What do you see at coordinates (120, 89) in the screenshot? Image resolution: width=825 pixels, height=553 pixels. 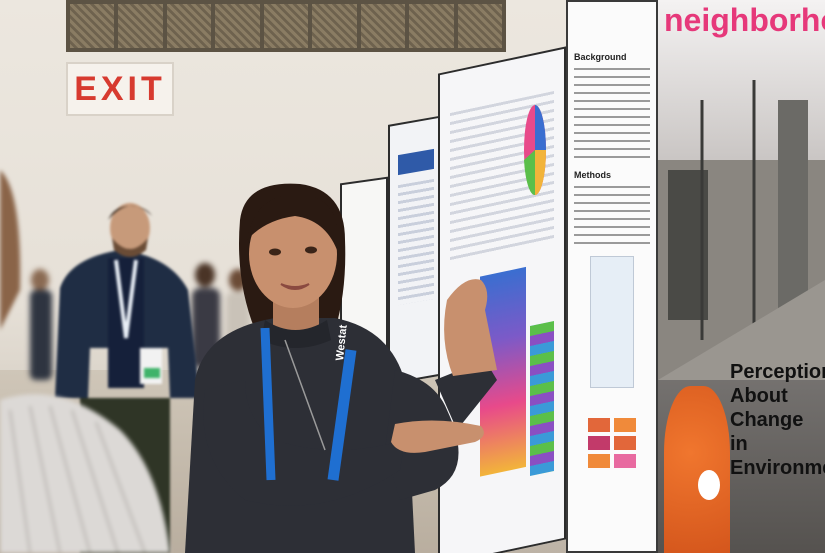 I see `exit-sign: EXIT` at bounding box center [120, 89].